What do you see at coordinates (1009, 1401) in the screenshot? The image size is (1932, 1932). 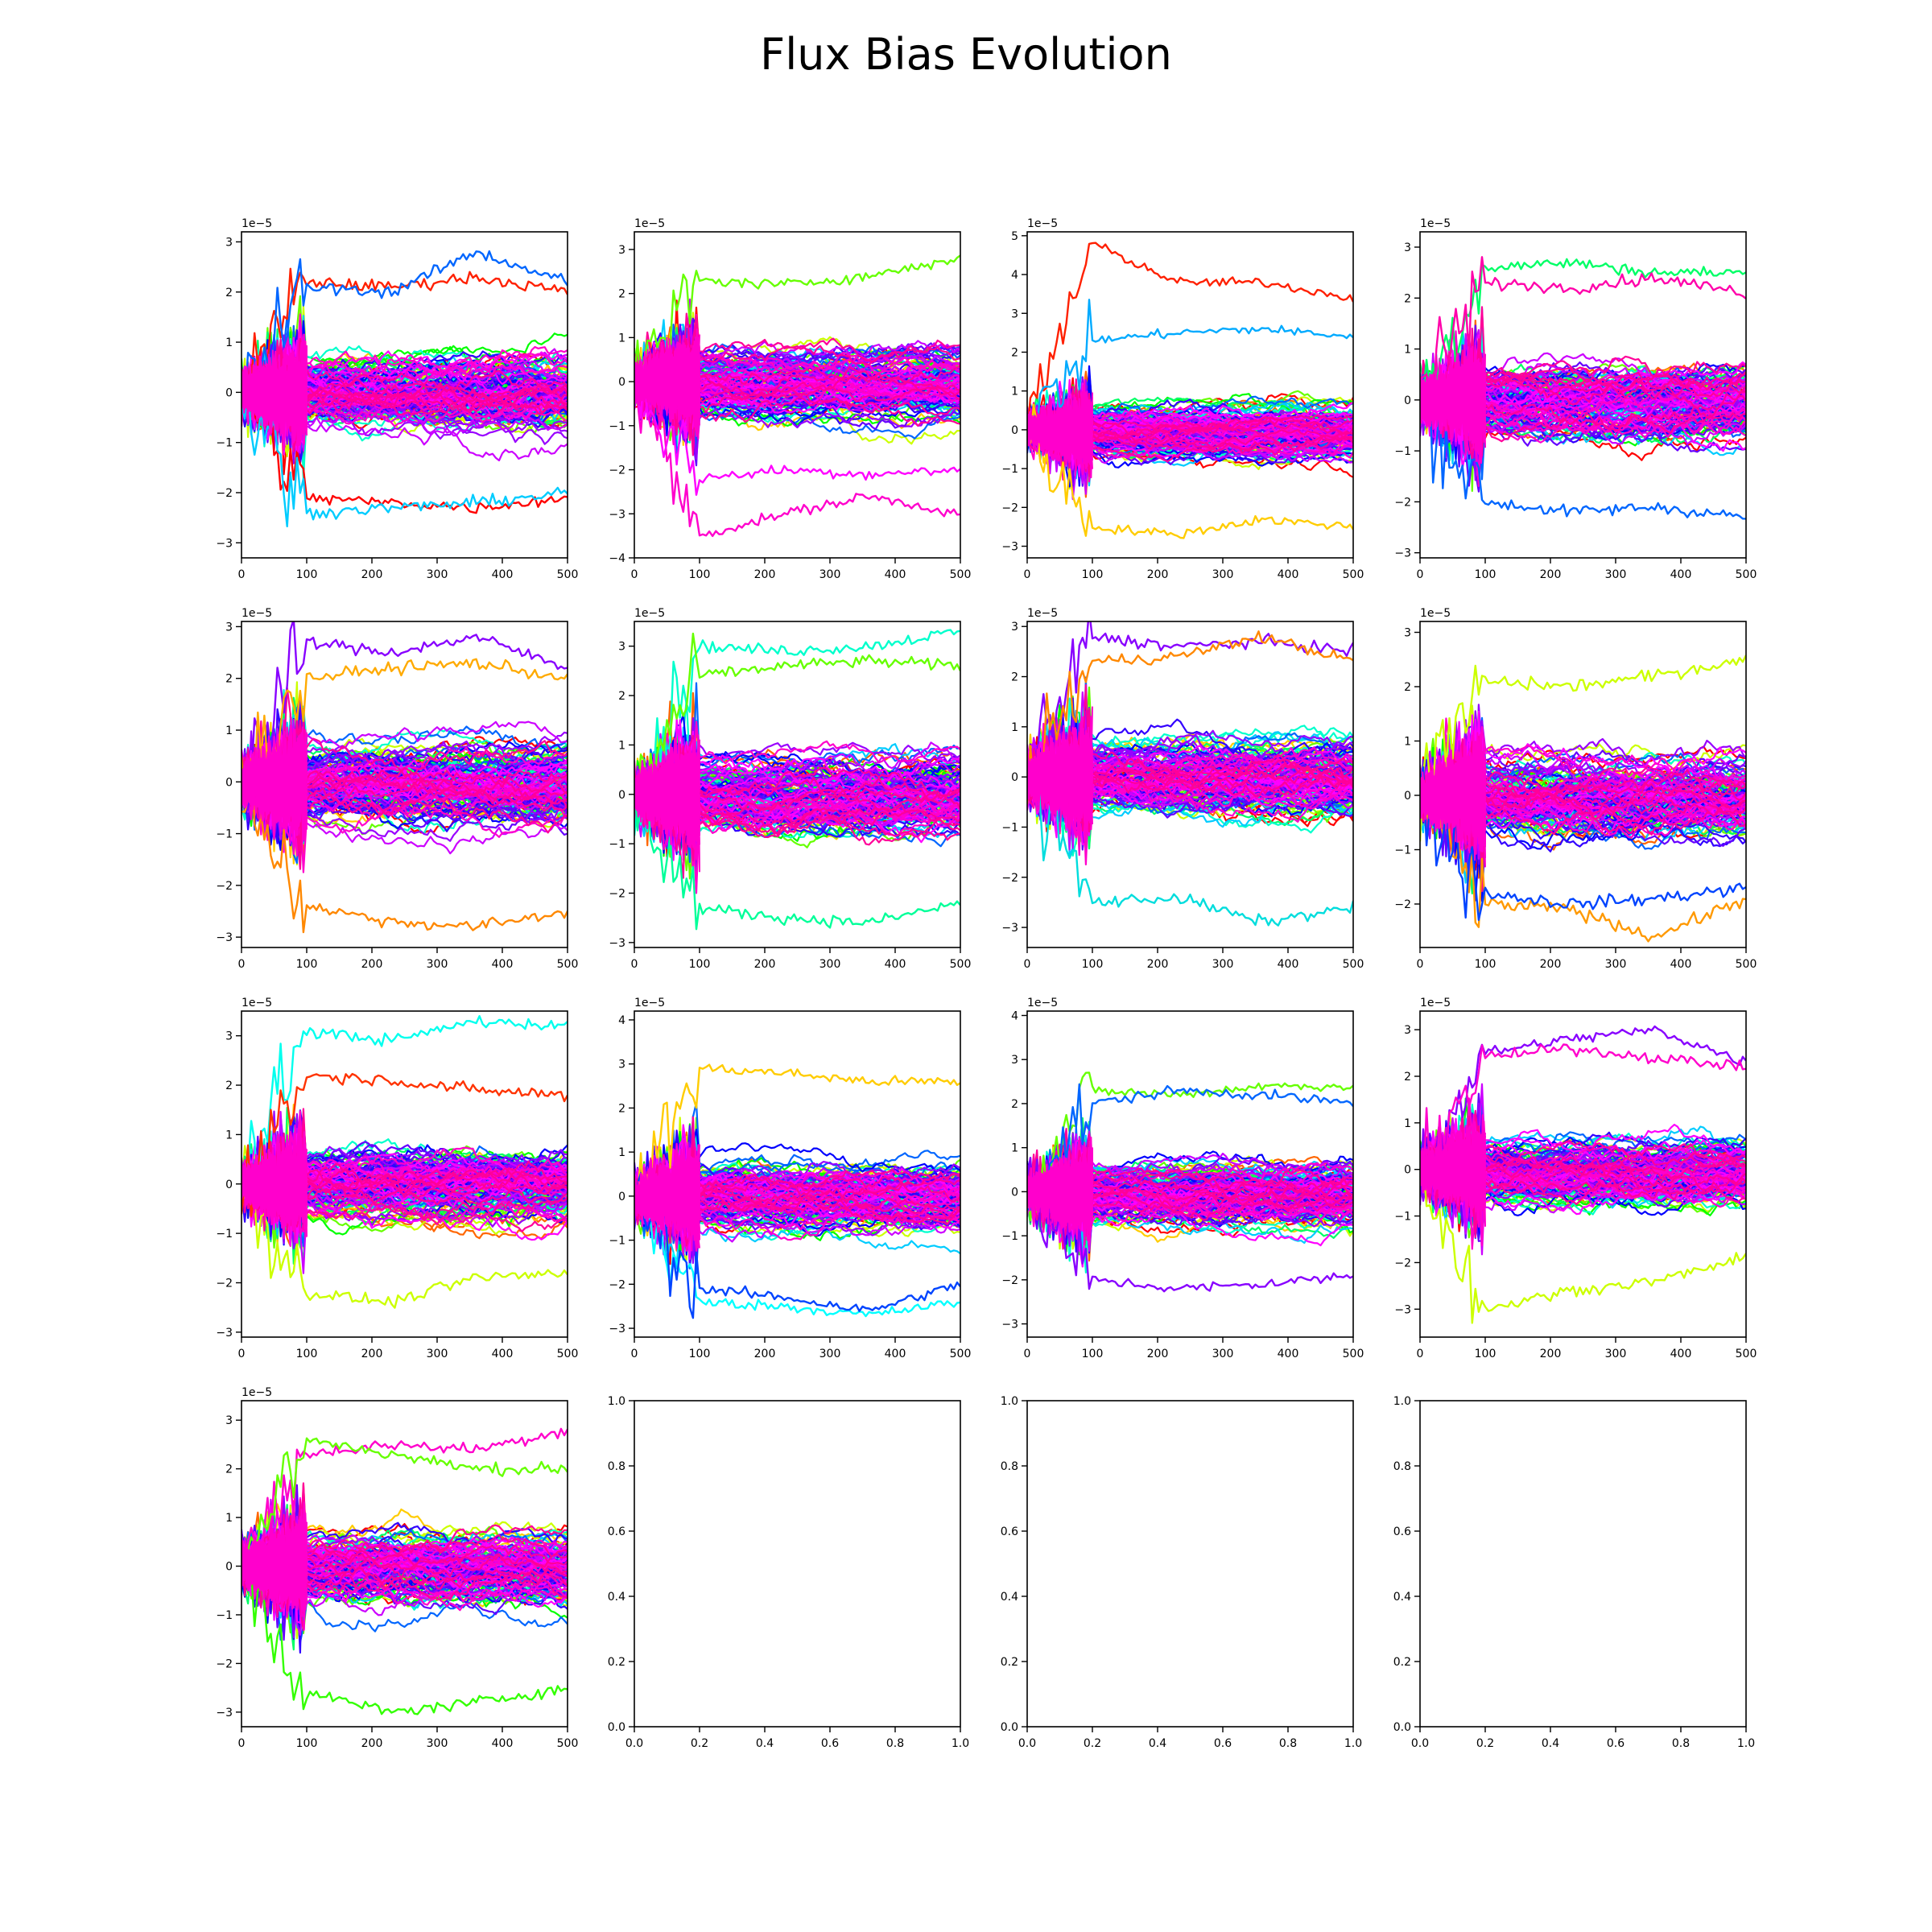 I see `y-tick-label: 1.0` at bounding box center [1009, 1401].